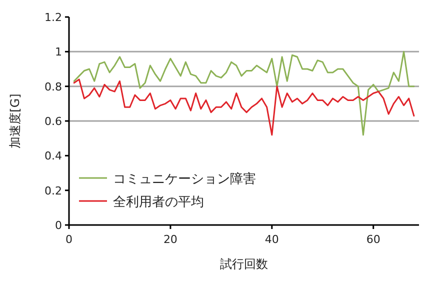  Describe the element at coordinates (15, 121) in the screenshot. I see `y-axis-title: 加速度[G]` at that location.